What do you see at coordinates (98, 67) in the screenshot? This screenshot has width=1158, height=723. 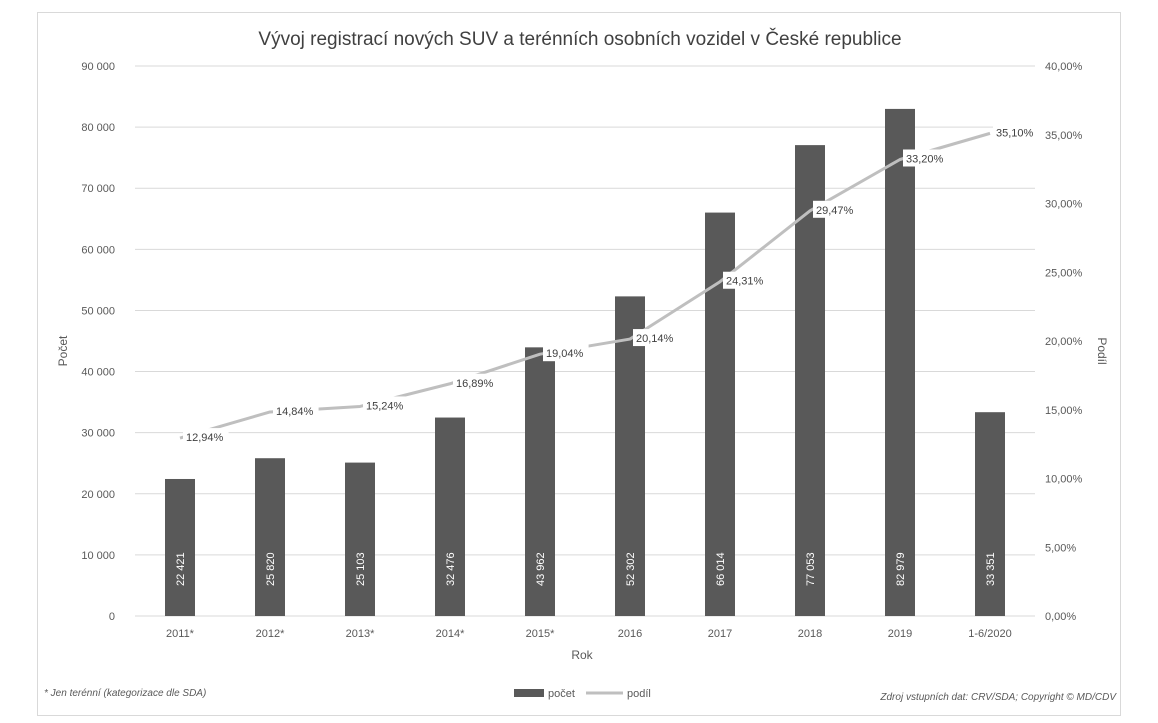 I see `y-tick-label: 90 000` at bounding box center [98, 67].